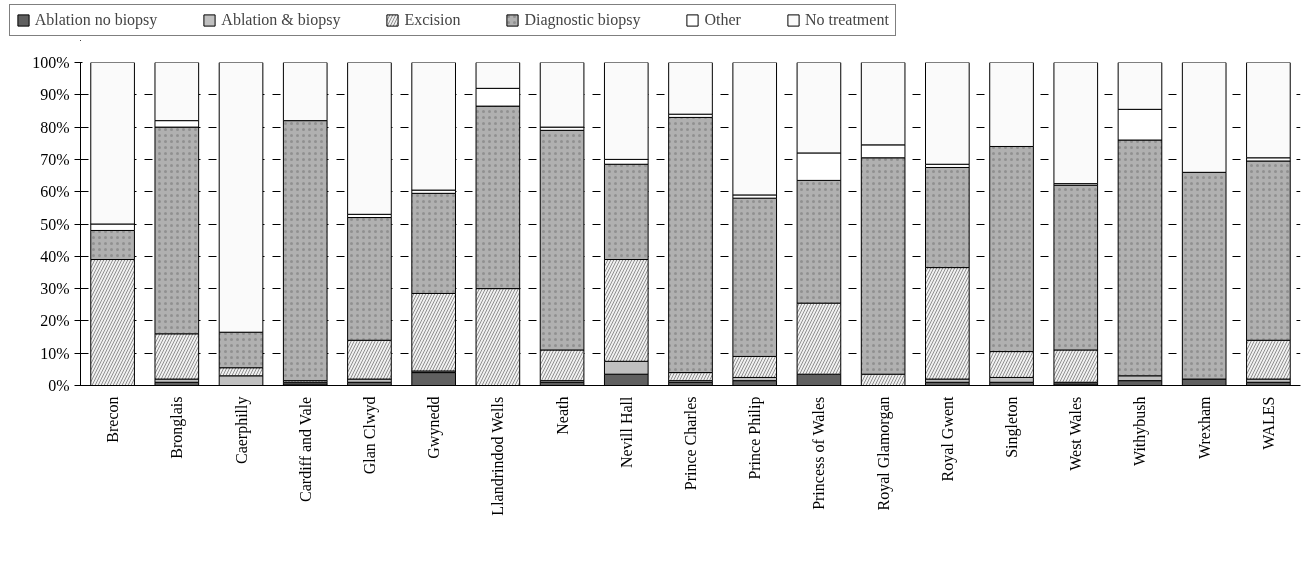  What do you see at coordinates (432, 20) in the screenshot?
I see `legend-label: Excision` at bounding box center [432, 20].